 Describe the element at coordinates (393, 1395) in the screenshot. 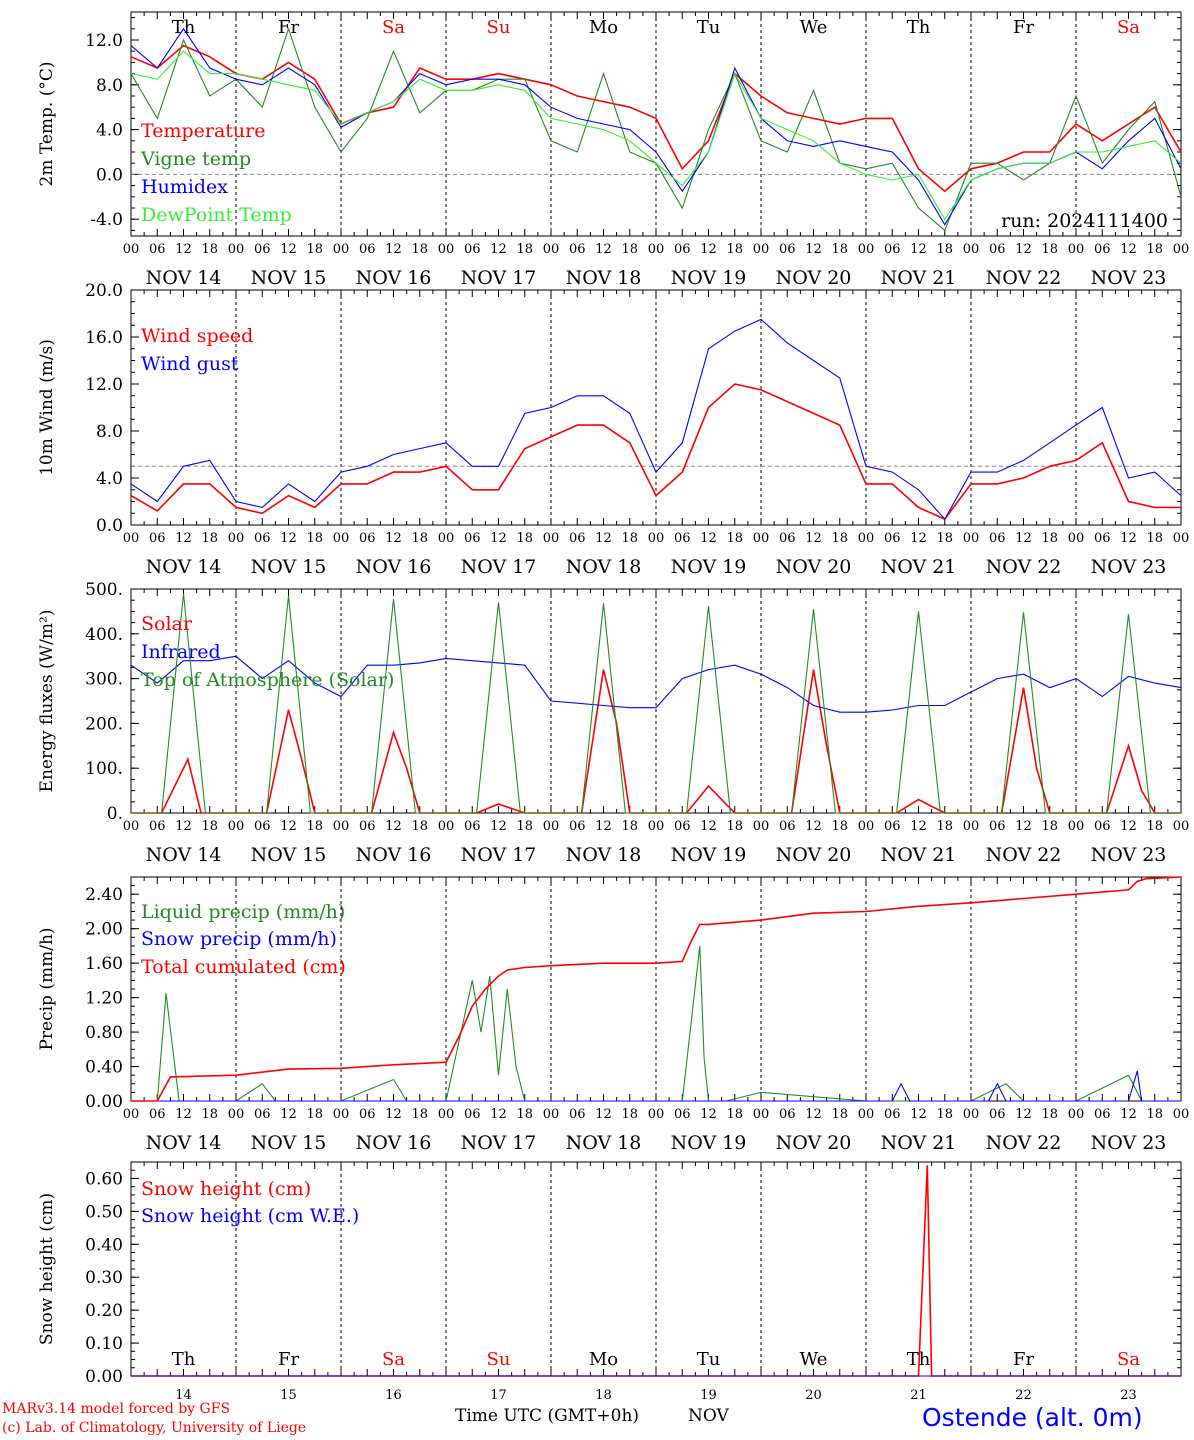

I see `day-number-label: 16` at that location.